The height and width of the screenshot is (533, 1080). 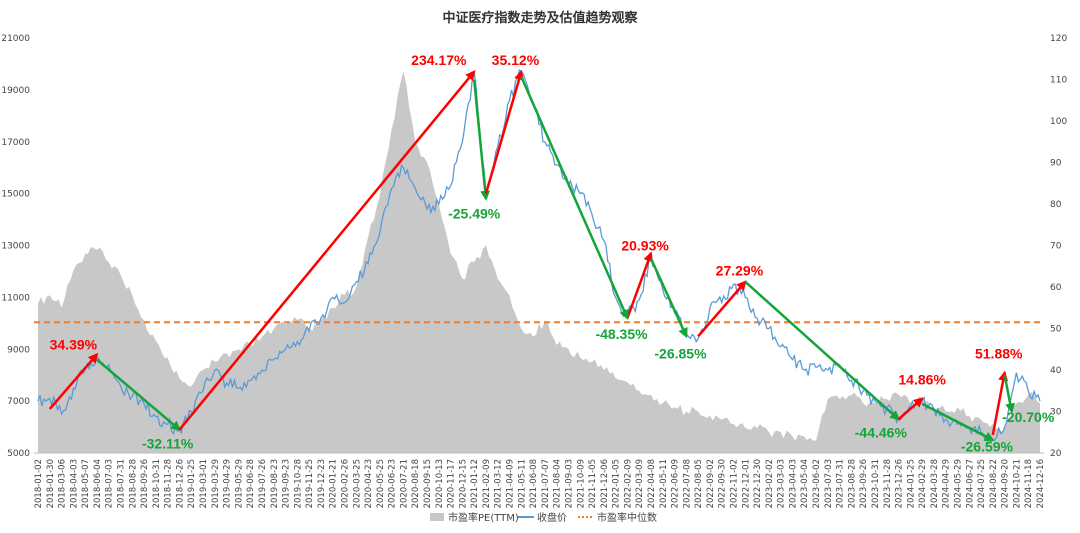 What do you see at coordinates (994, 483) in the screenshot?
I see `x-tick-label: 2024-08-22` at bounding box center [994, 483].